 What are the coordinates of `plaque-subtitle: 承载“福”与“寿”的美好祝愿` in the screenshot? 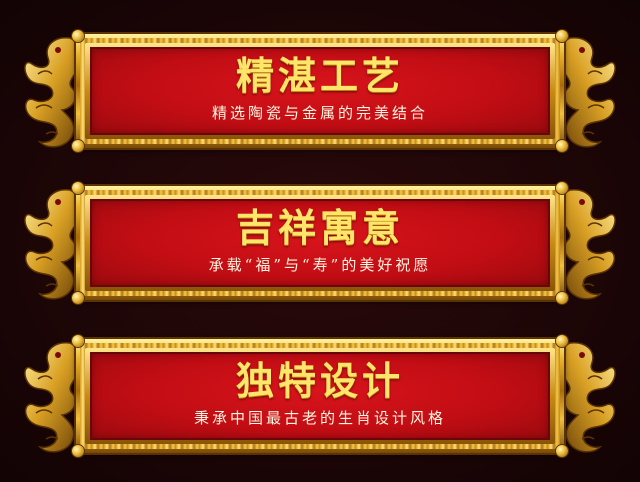 It's located at (320, 265).